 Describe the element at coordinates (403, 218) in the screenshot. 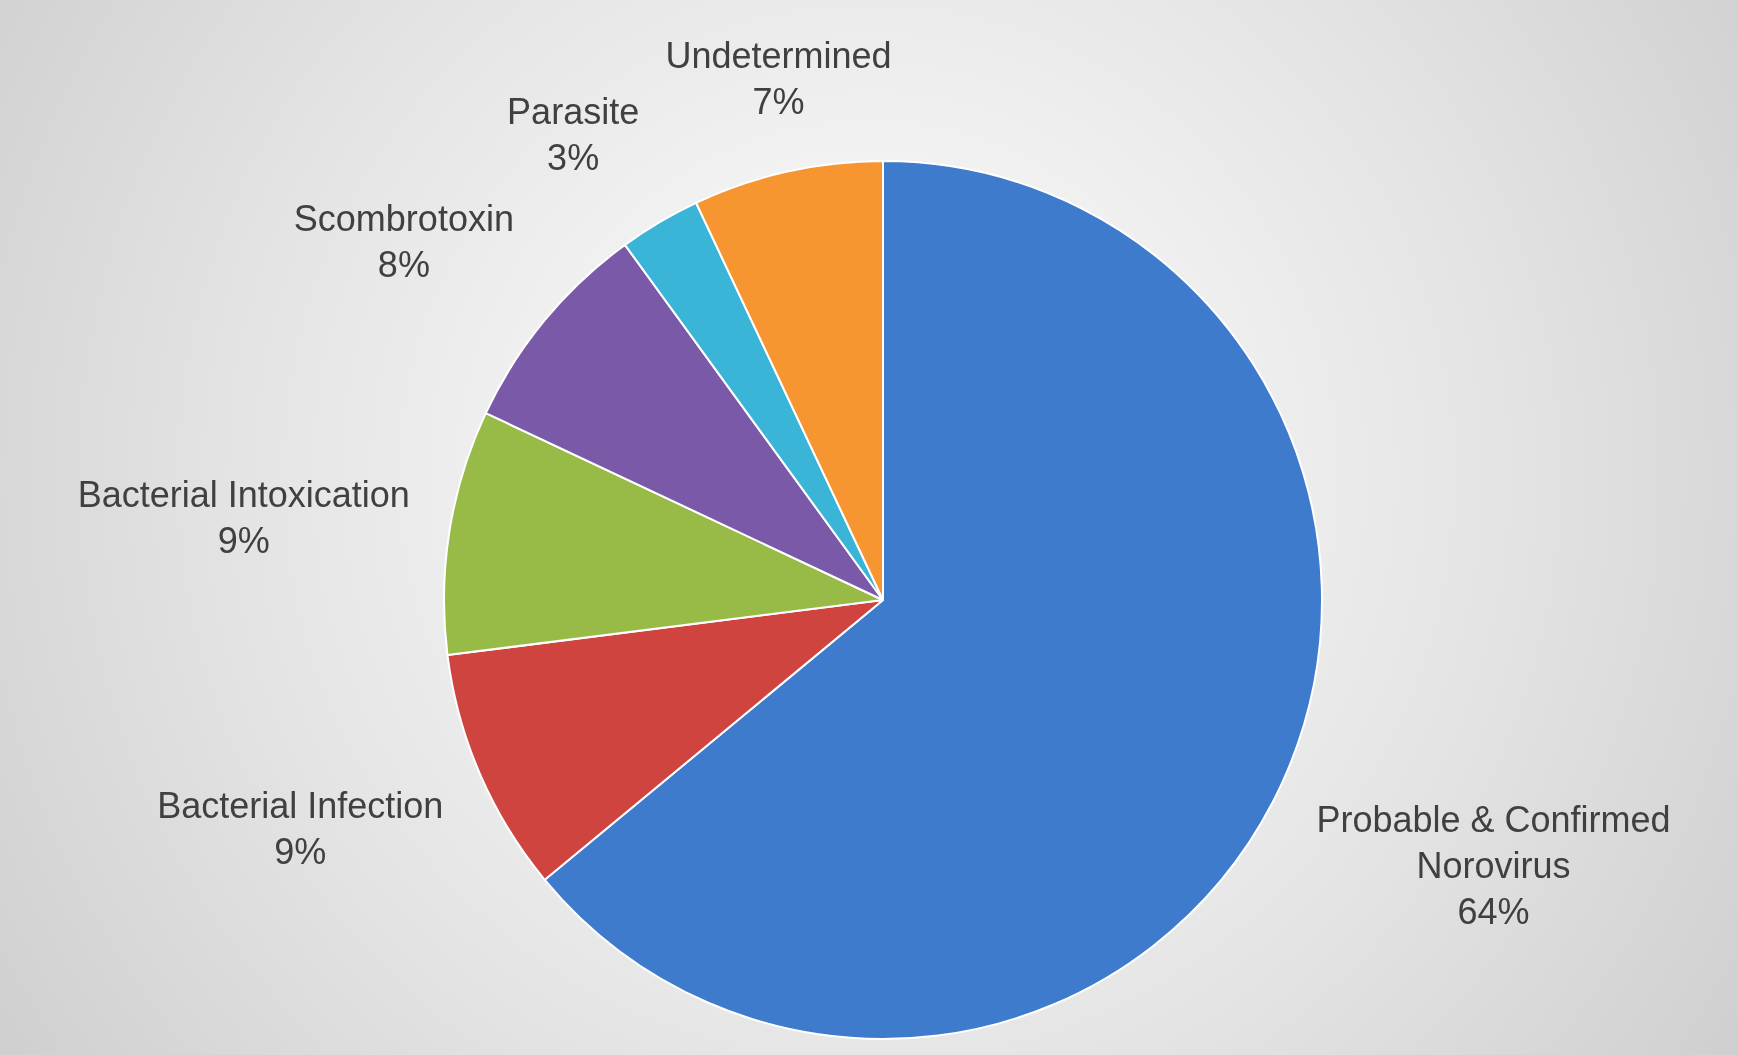

I see `slice-label: Scombrotoxin` at that location.